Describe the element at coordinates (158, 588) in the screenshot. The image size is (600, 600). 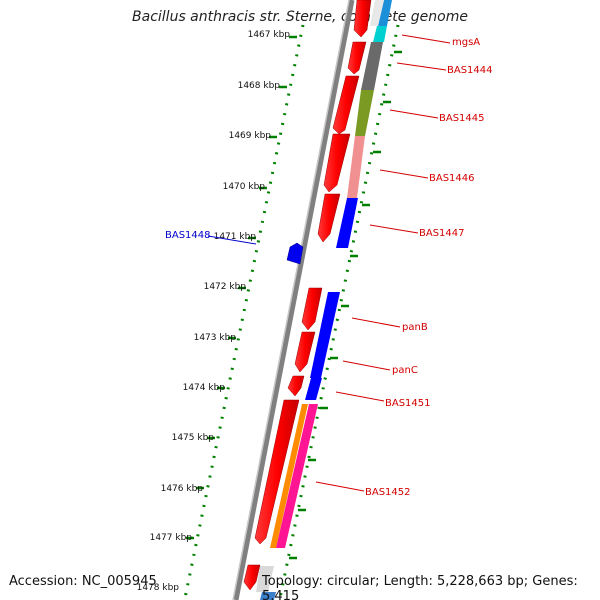
I see `ruler-label: 1478 kbp` at that location.